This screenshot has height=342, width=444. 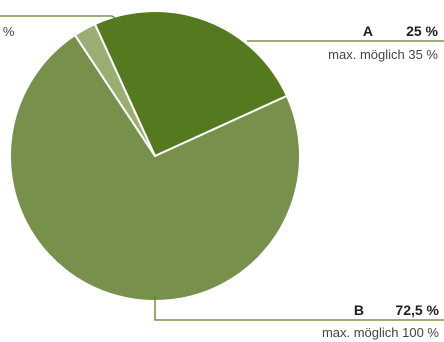 What do you see at coordinates (417, 310) in the screenshot?
I see `slice-b-value: 72,5 %` at bounding box center [417, 310].